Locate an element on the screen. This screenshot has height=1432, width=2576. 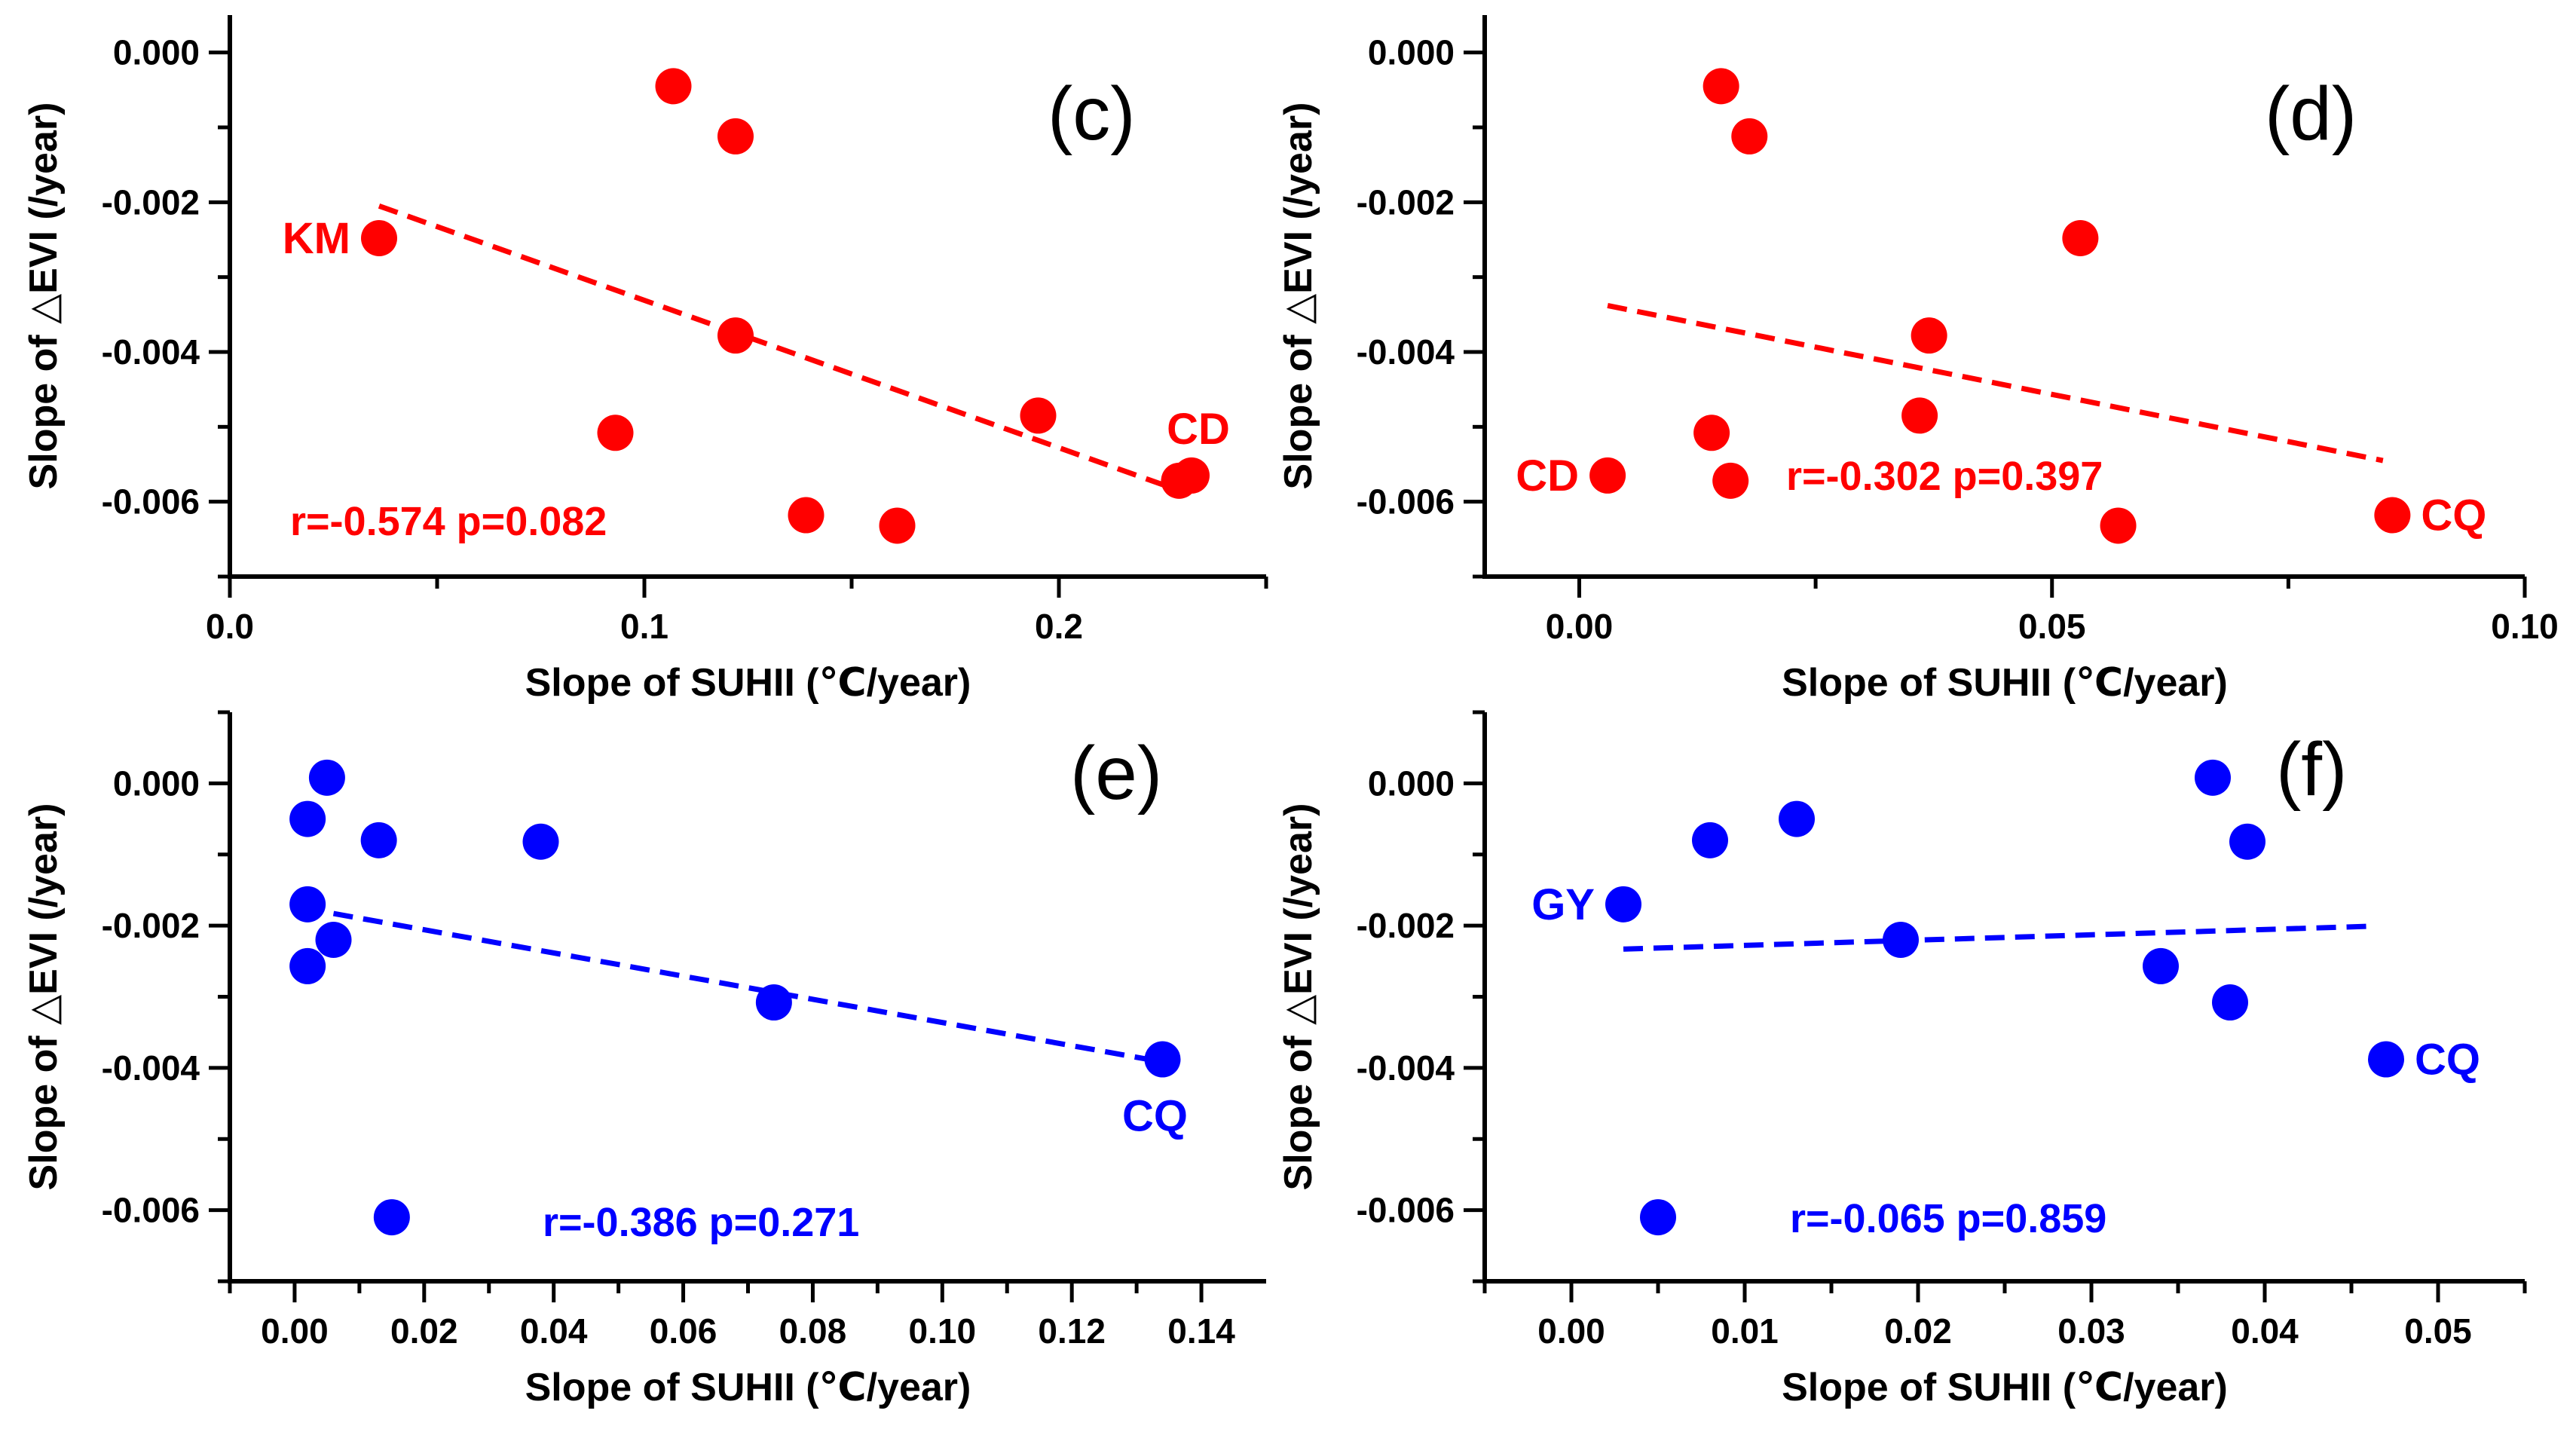
x-tick-label: 0.0 is located at coordinates (230, 626).